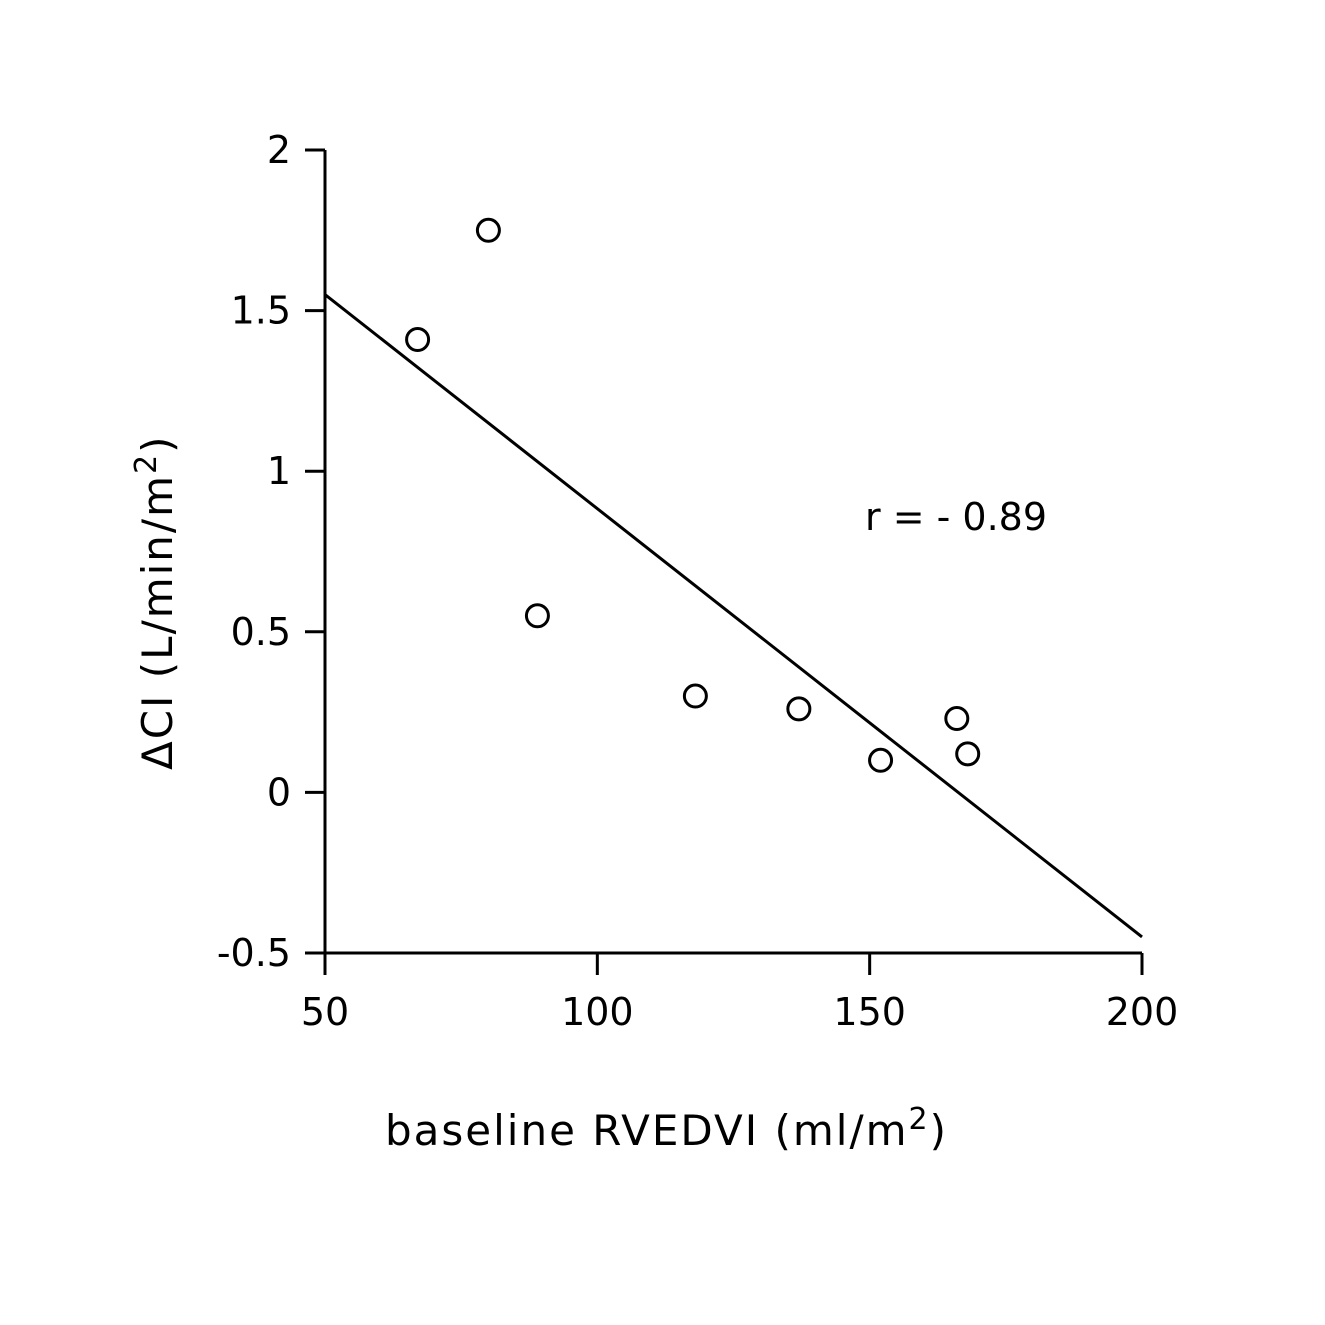 This screenshot has width=1325, height=1325. What do you see at coordinates (1142, 1012) in the screenshot?
I see `x-tick-label-3: 200` at bounding box center [1142, 1012].